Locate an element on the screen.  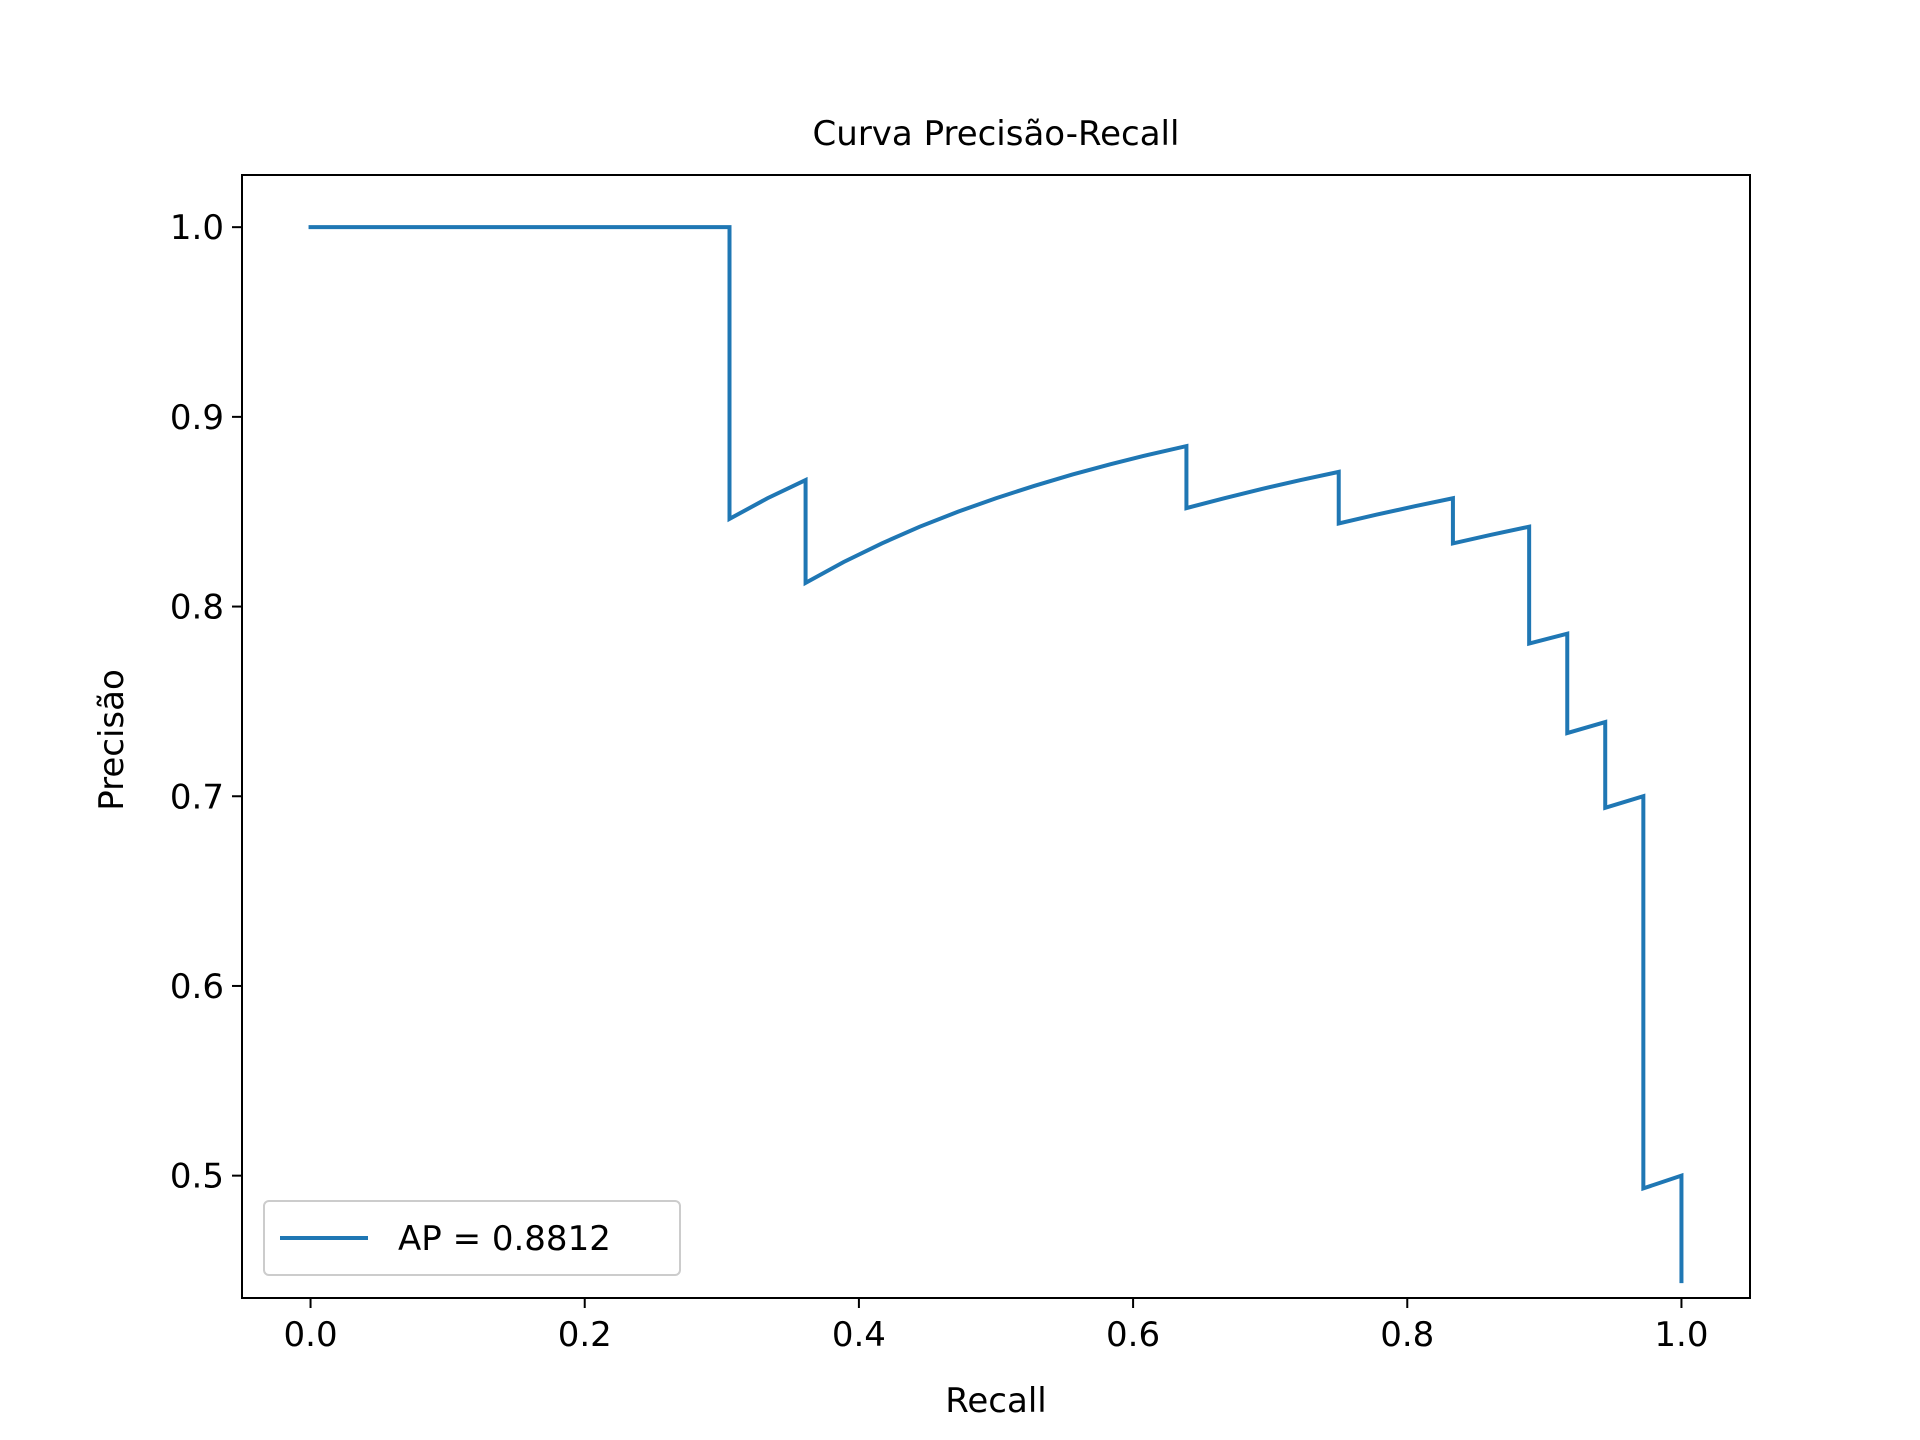
x-tick-label: 1.0 is located at coordinates (1681, 1335).